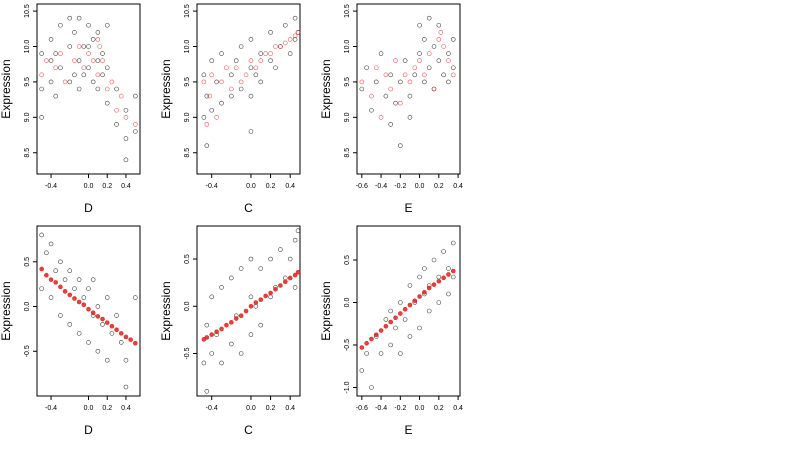 The height and width of the screenshot is (450, 800). I want to click on y-tick-label: -0.5, so click(347, 345).